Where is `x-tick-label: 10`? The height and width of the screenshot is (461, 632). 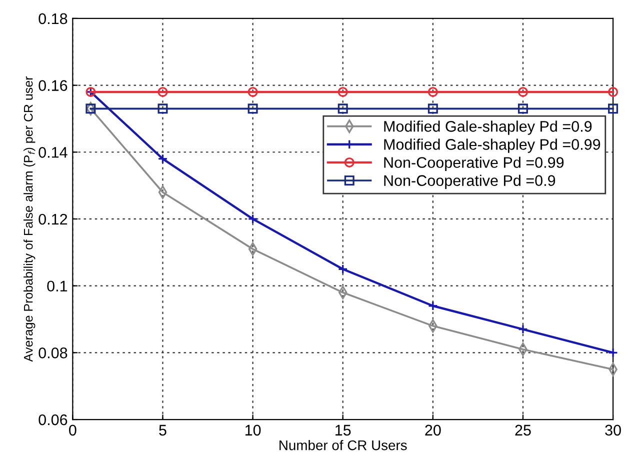
x-tick-label: 10 is located at coordinates (253, 430).